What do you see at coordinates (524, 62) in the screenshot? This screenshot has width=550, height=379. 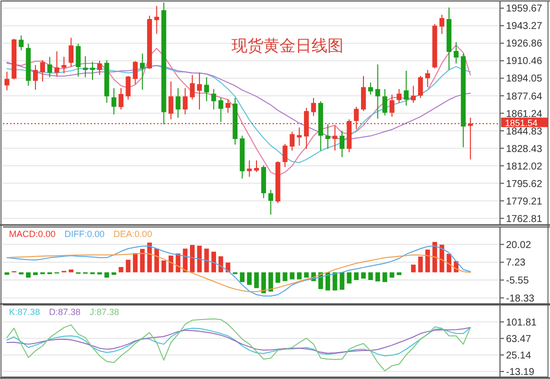 I see `y-tick-label: 1910.46` at bounding box center [524, 62].